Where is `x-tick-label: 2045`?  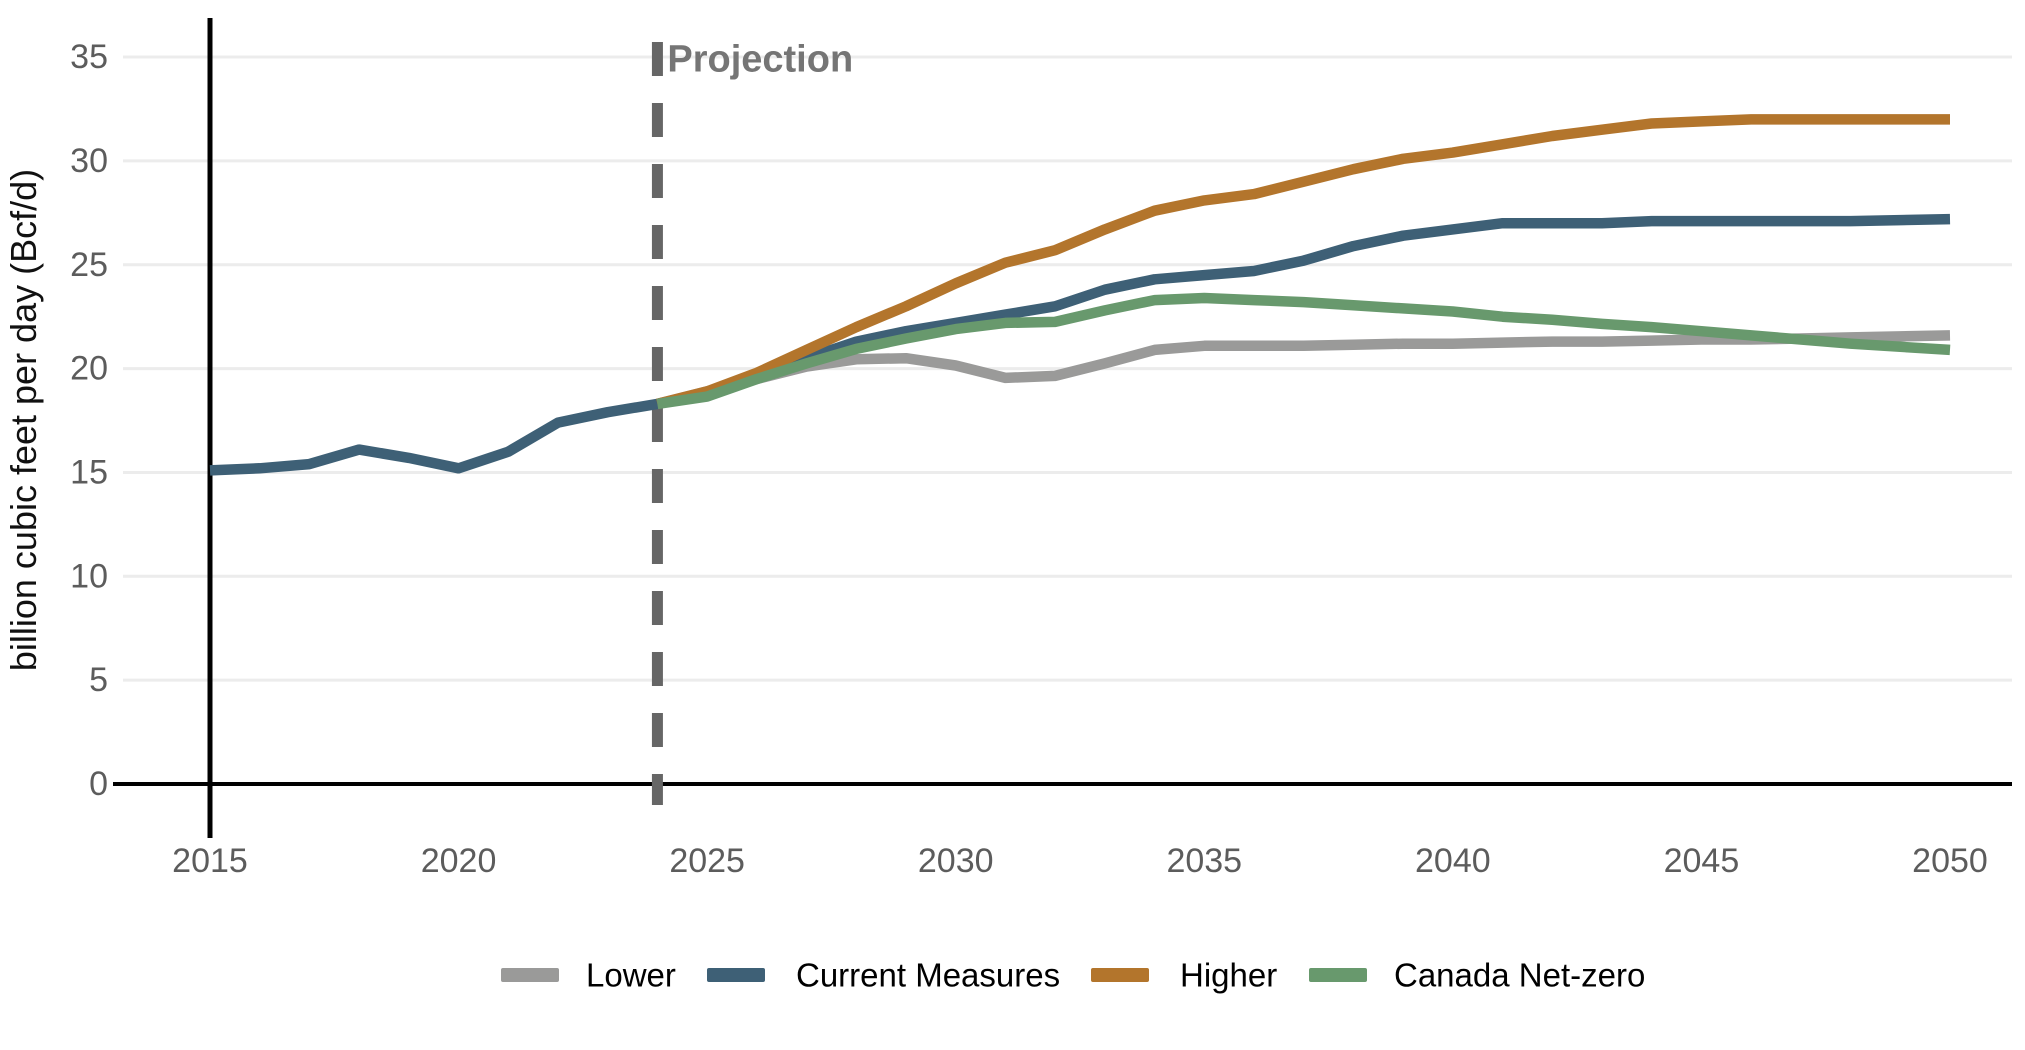
x-tick-label: 2045 is located at coordinates (1702, 861).